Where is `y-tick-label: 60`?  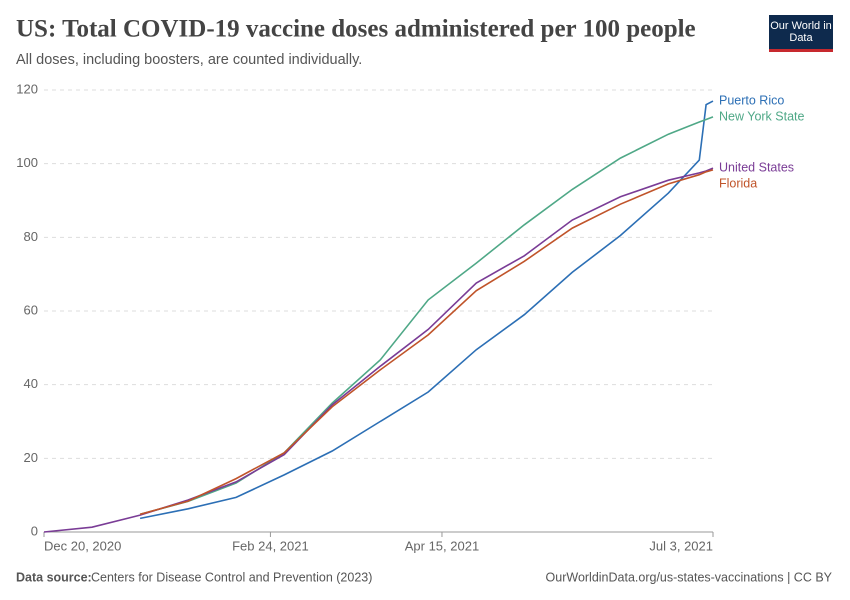
y-tick-label: 60 is located at coordinates (31, 309).